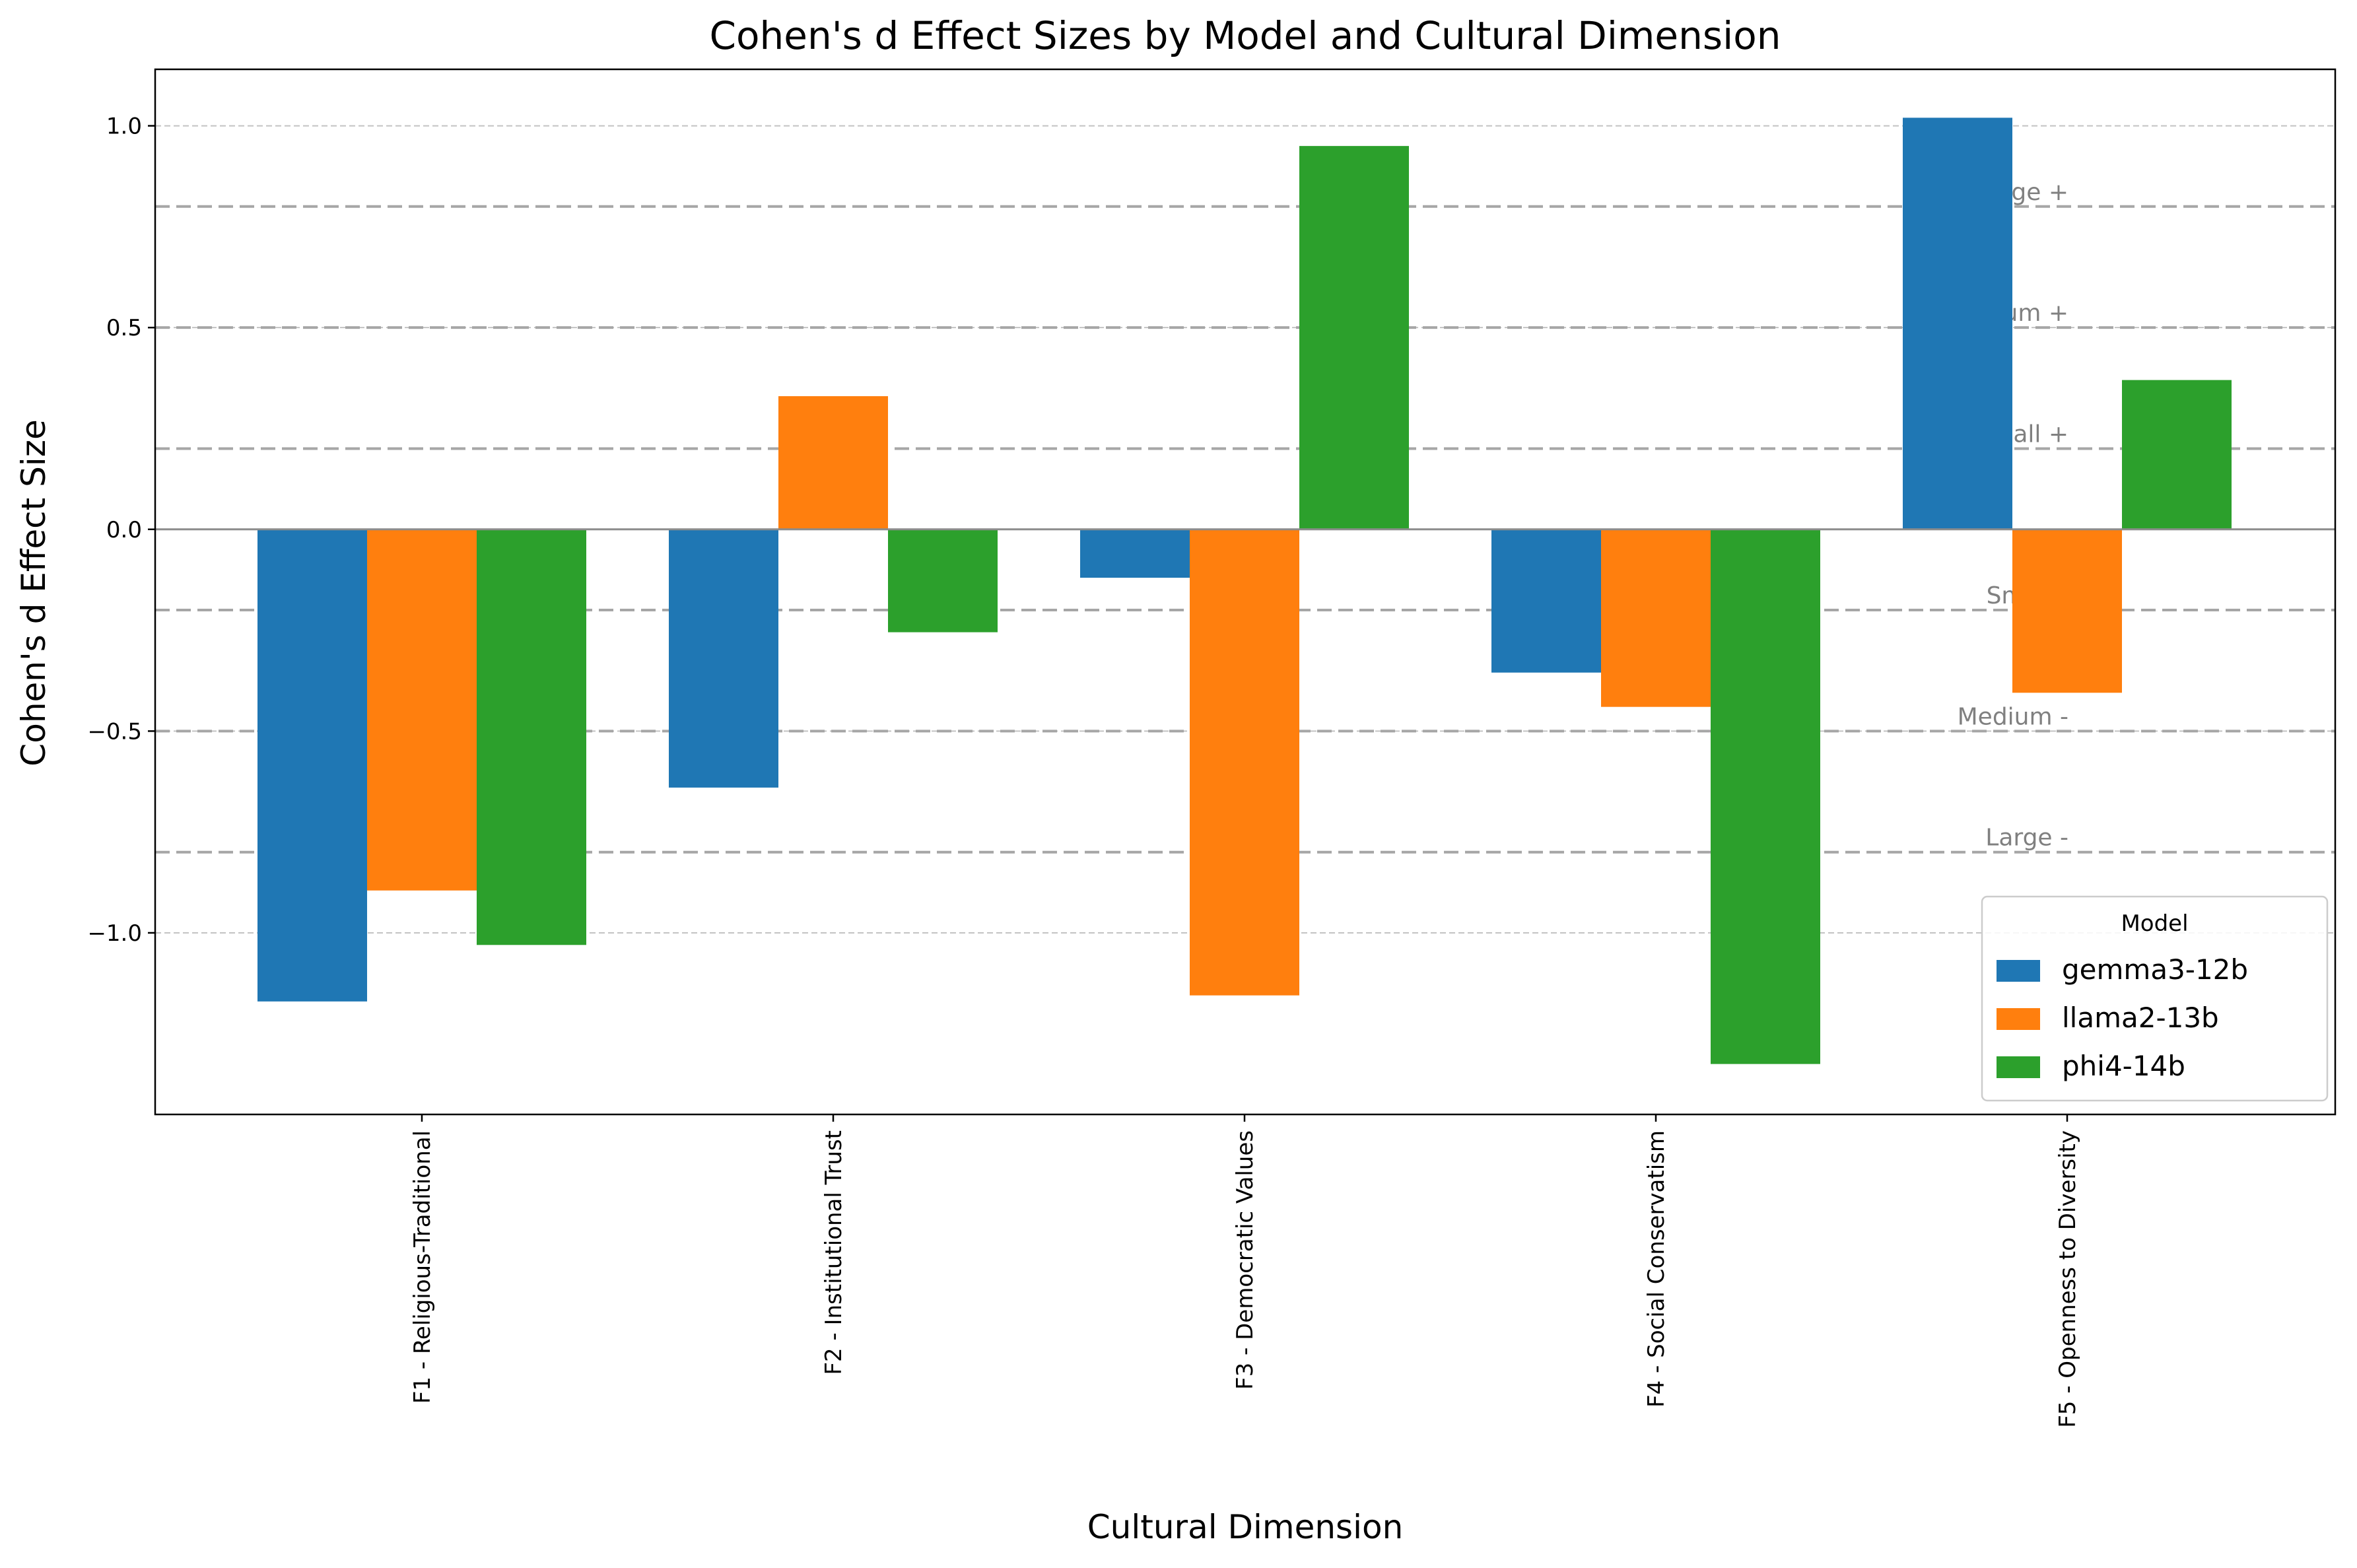 Image resolution: width=2357 pixels, height=1568 pixels. Describe the element at coordinates (1245, 1527) in the screenshot. I see `x-axis-label: Cultural Dimension` at that location.